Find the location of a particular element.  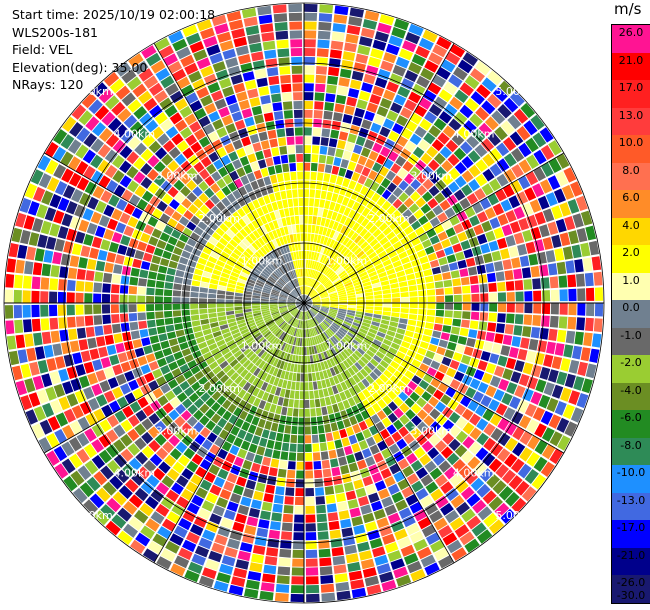

range-ring-label: 5.00km is located at coordinates (92, 515).